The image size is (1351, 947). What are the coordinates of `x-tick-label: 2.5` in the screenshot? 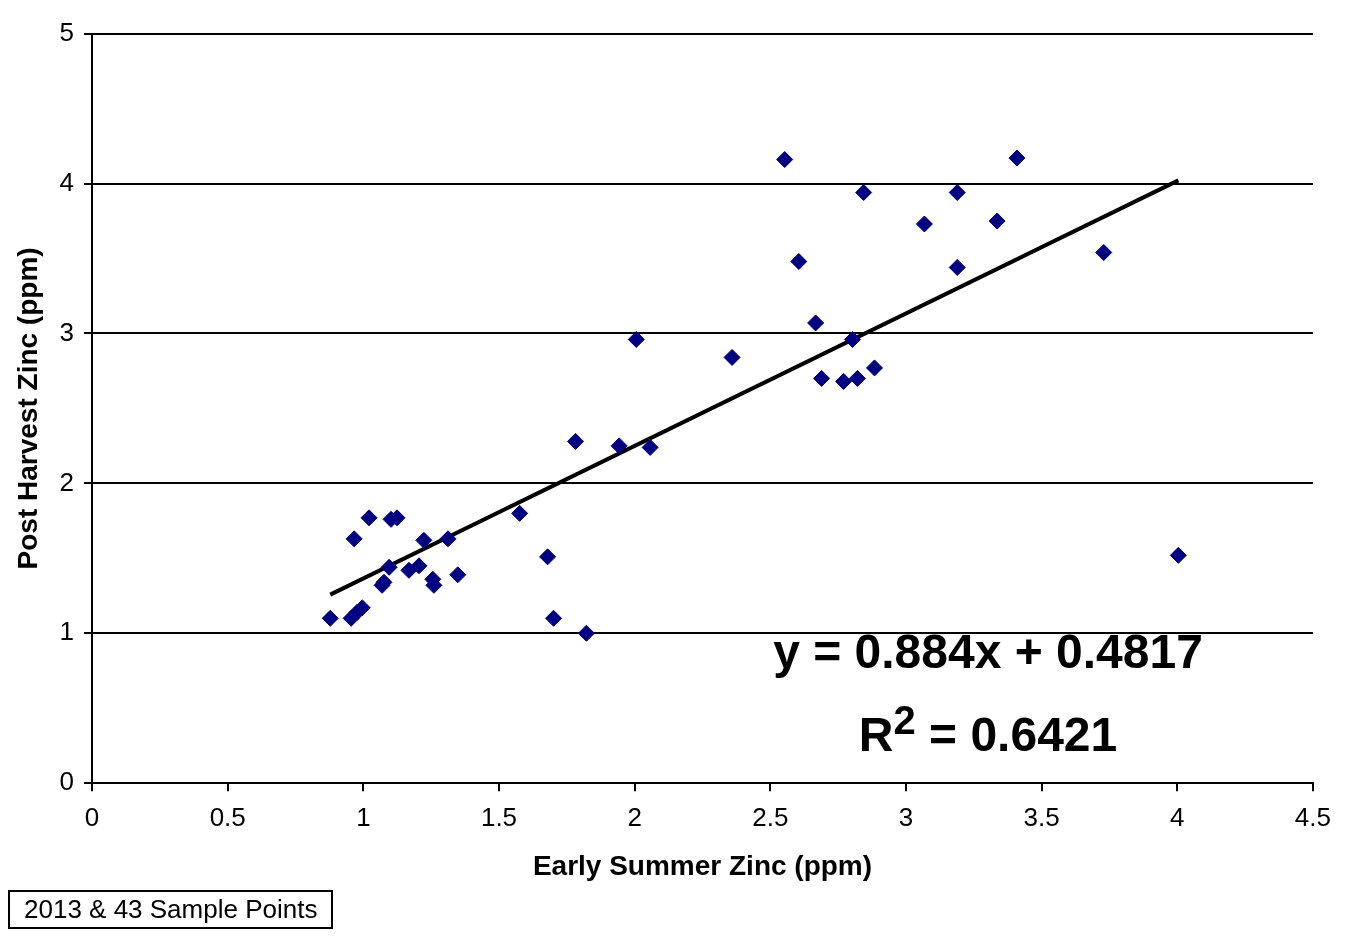 It's located at (770, 816).